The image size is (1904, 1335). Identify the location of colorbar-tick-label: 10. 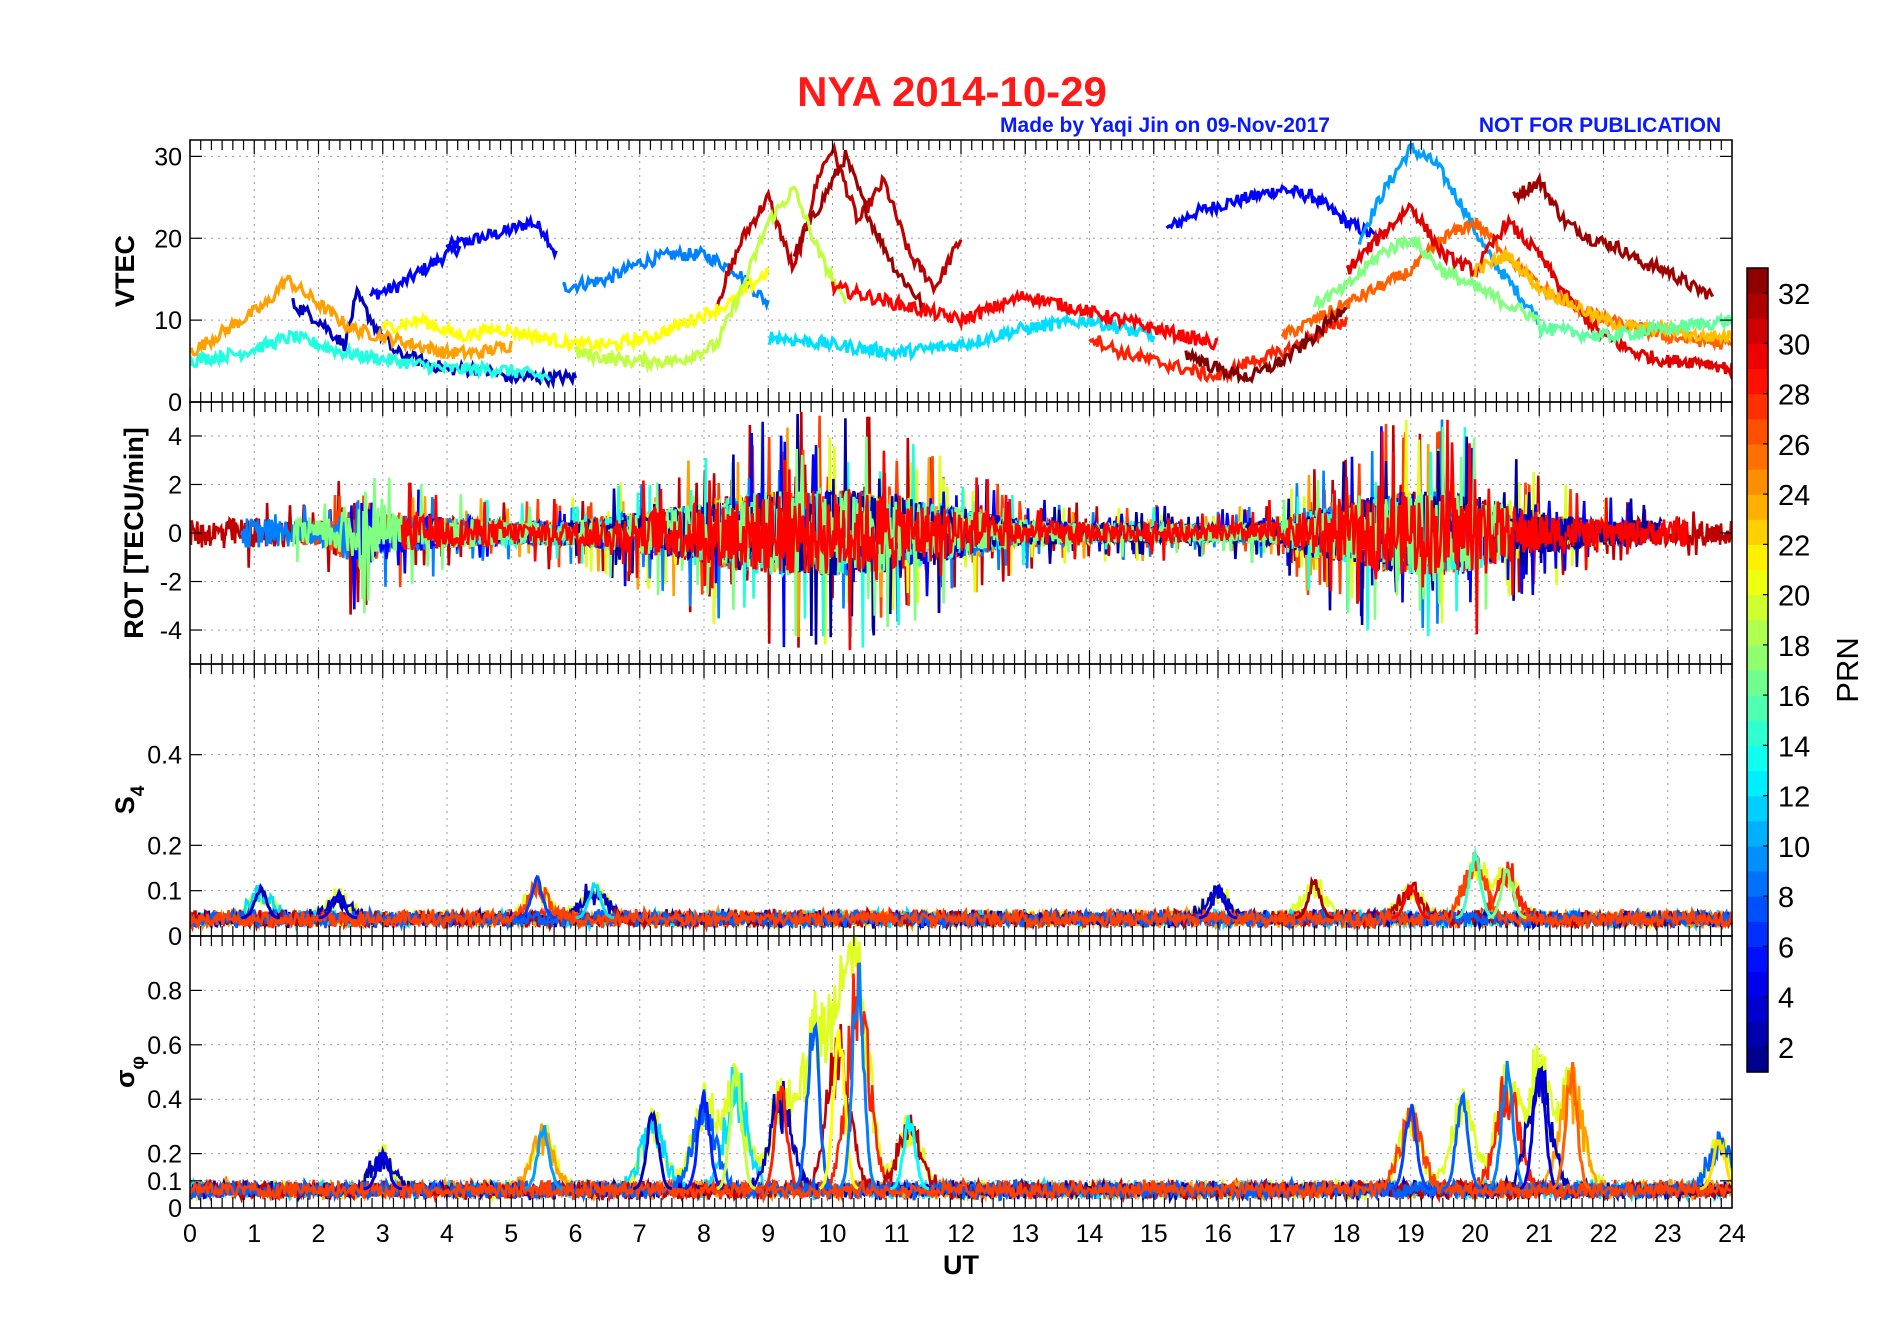
(1794, 848).